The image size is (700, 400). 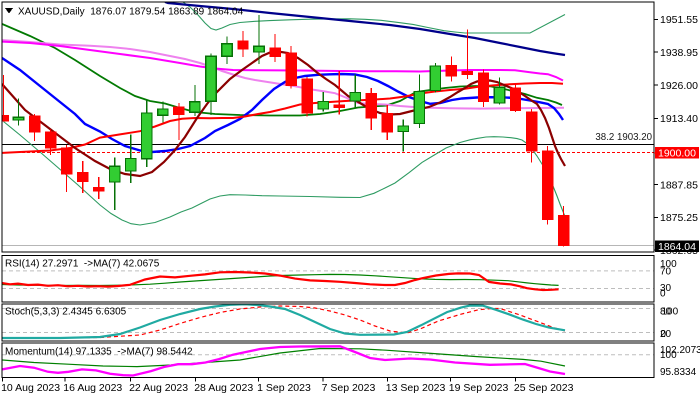 What do you see at coordinates (99, 352) in the screenshot?
I see `svg-text:Momentum(14) 97.1335 ->MA(7): Momentum(14) 97.1335 ->MA(7) 98.5442` at bounding box center [99, 352].